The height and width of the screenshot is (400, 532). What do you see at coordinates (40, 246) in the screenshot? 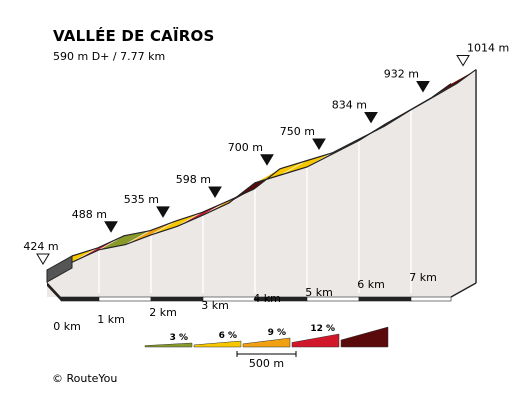
I see `elevation-label: 424 m` at bounding box center [40, 246].